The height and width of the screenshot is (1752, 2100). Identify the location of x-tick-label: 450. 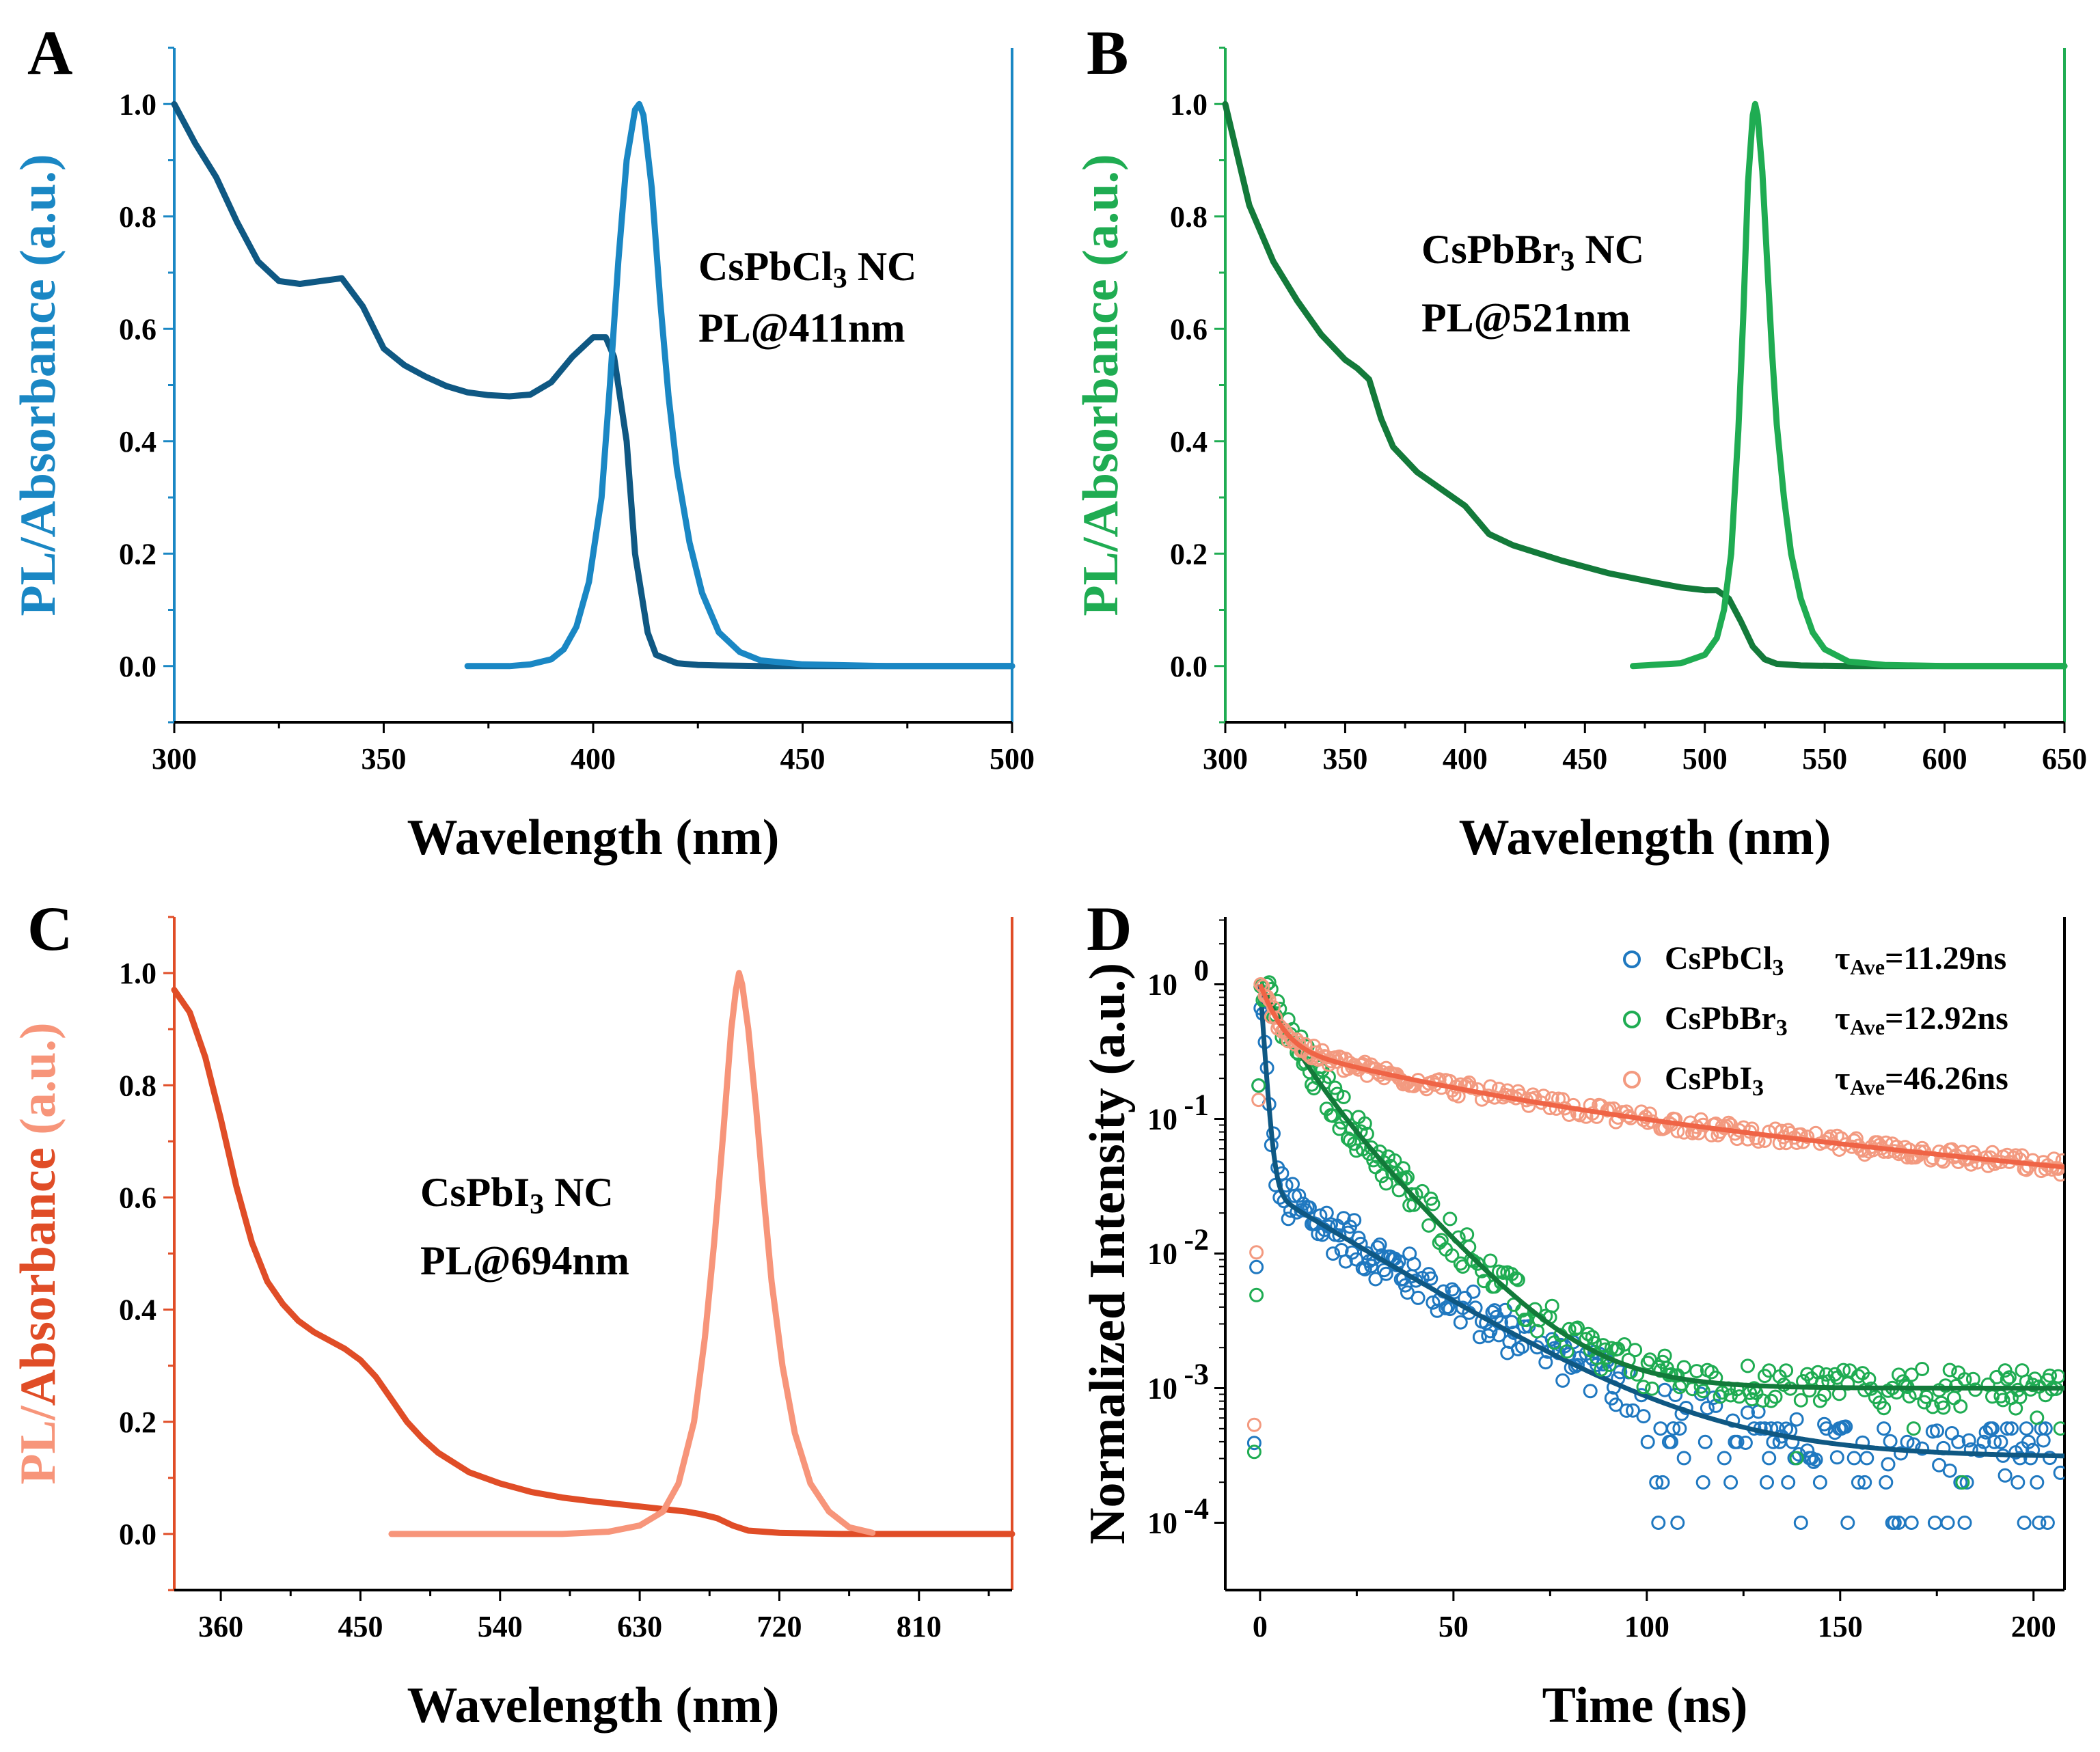
(1584, 759).